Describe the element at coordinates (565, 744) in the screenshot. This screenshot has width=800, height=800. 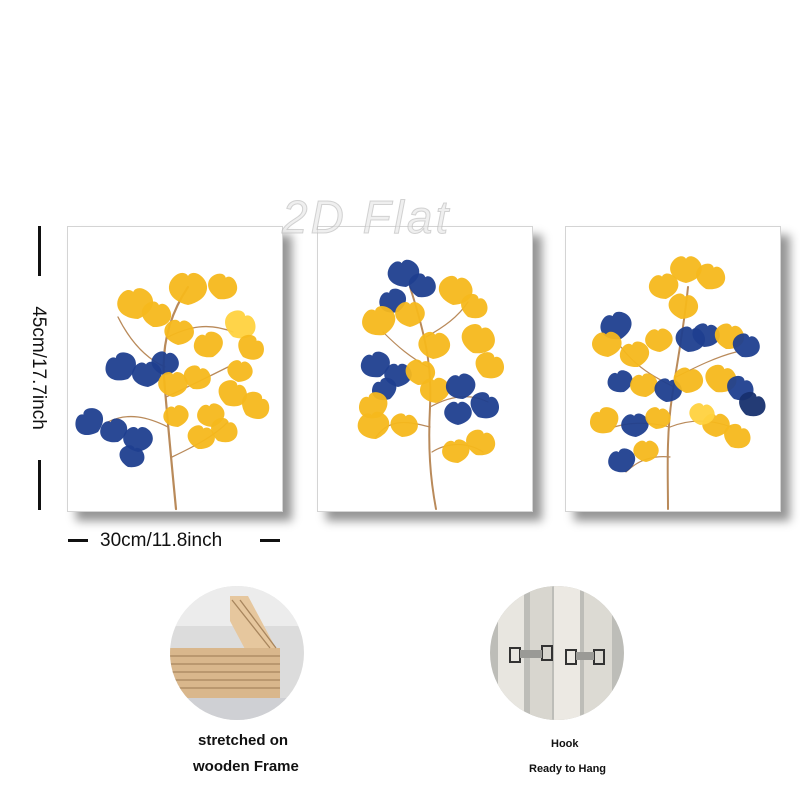
I see `hook-caption-line1: Hook` at that location.